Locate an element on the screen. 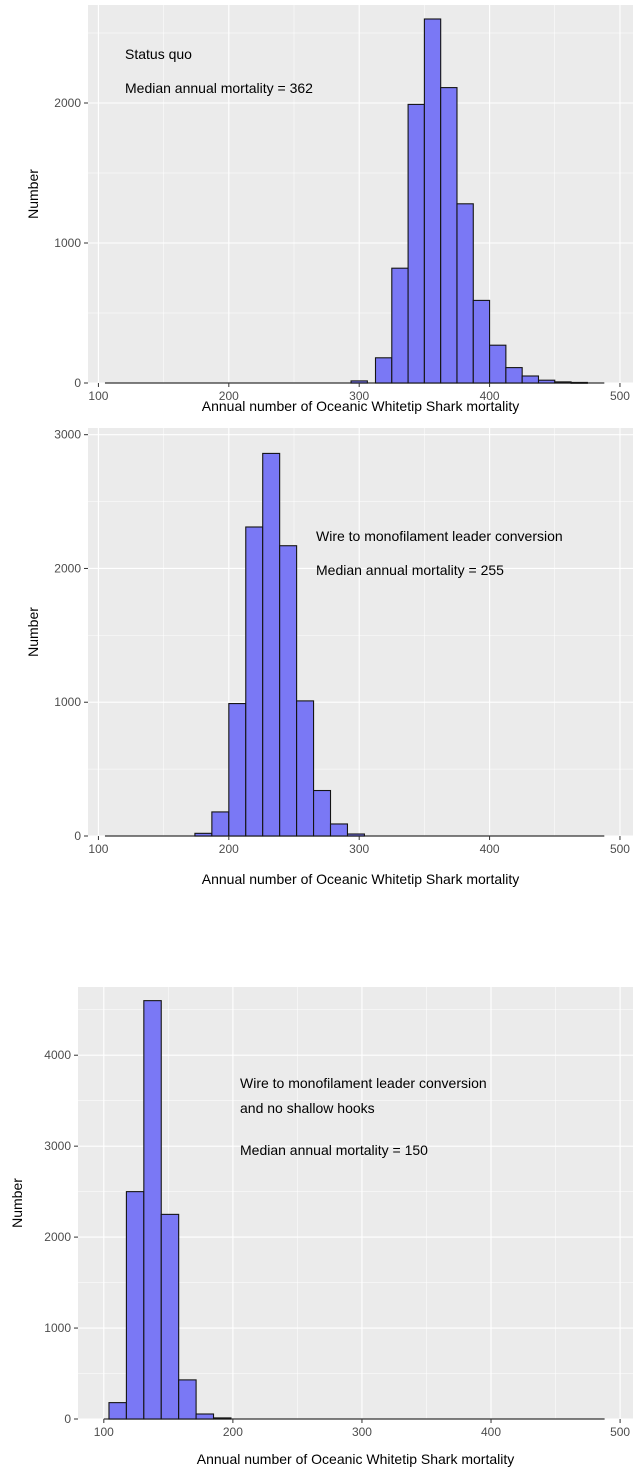  annotation-text: Median annual mortality = 362 is located at coordinates (219, 88).